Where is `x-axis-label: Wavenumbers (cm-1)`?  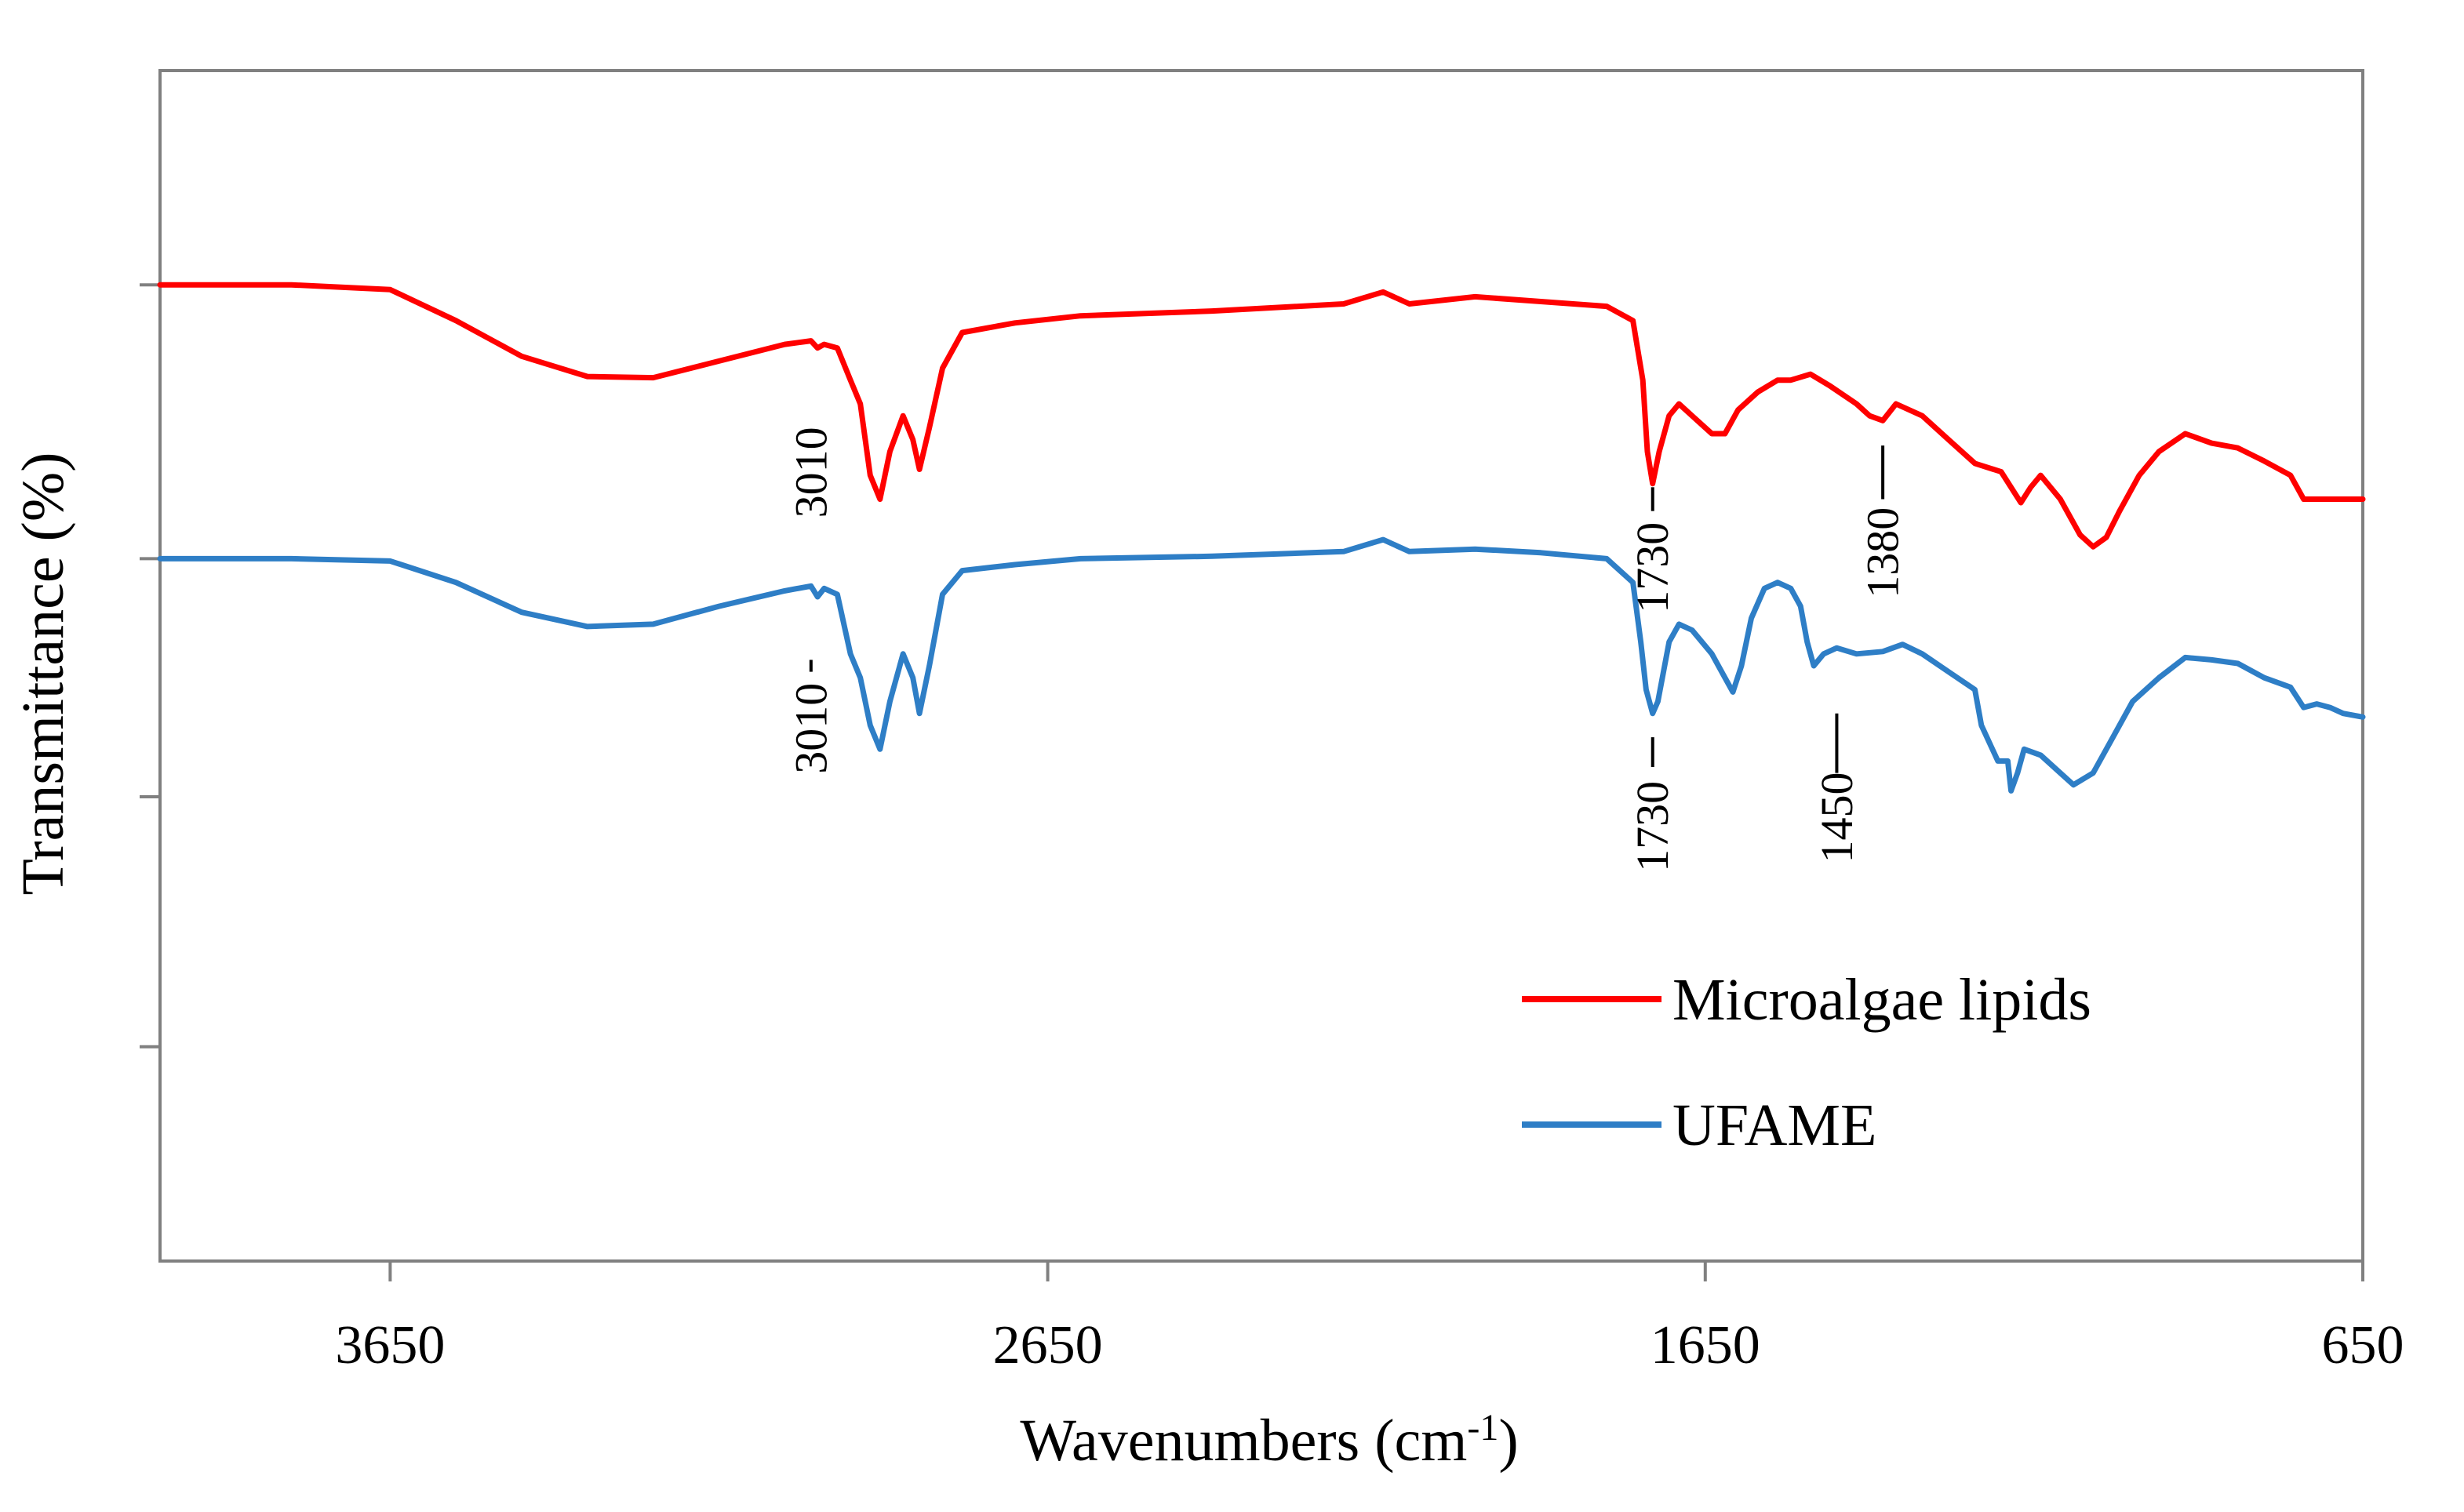 x-axis-label: Wavenumbers (cm-1) is located at coordinates (1269, 1440).